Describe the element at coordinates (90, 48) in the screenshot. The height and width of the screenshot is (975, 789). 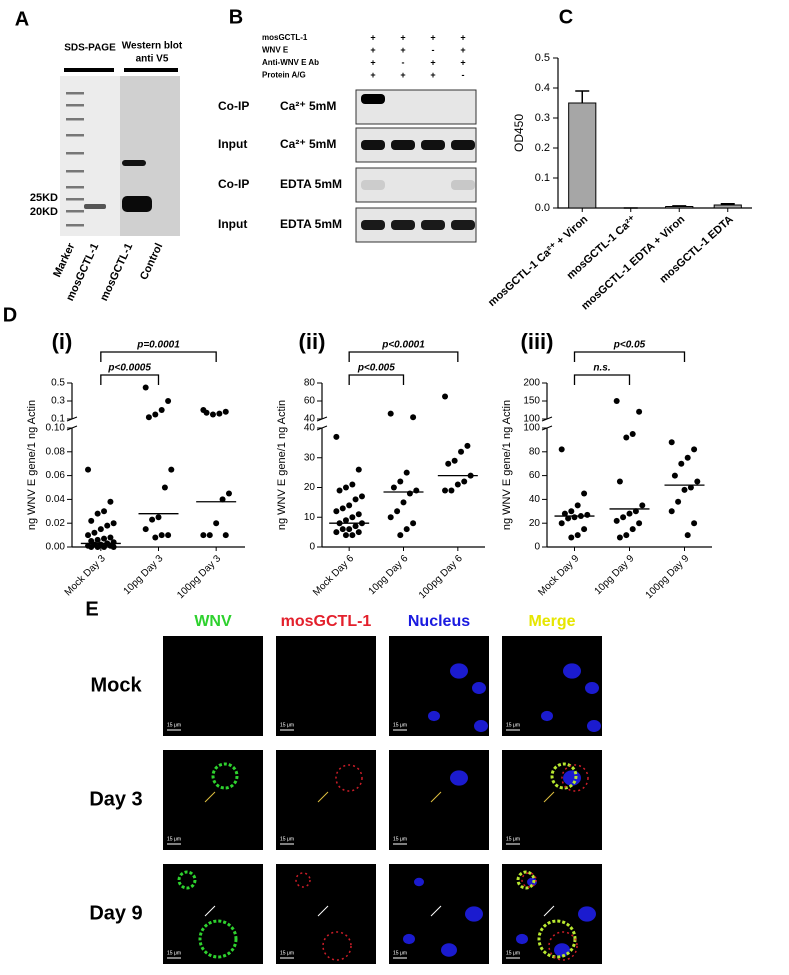
I see `header: SDS-PAGE` at that location.